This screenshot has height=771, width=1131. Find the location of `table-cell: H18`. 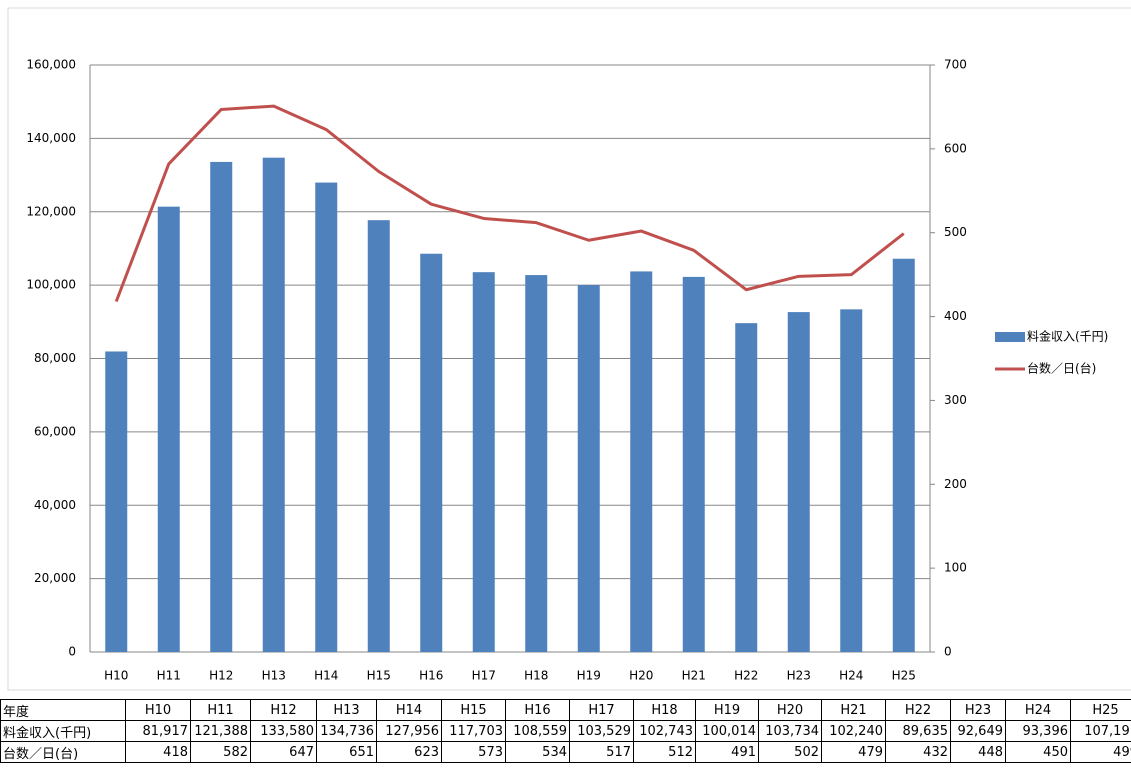

table-cell: H18 is located at coordinates (664, 710).